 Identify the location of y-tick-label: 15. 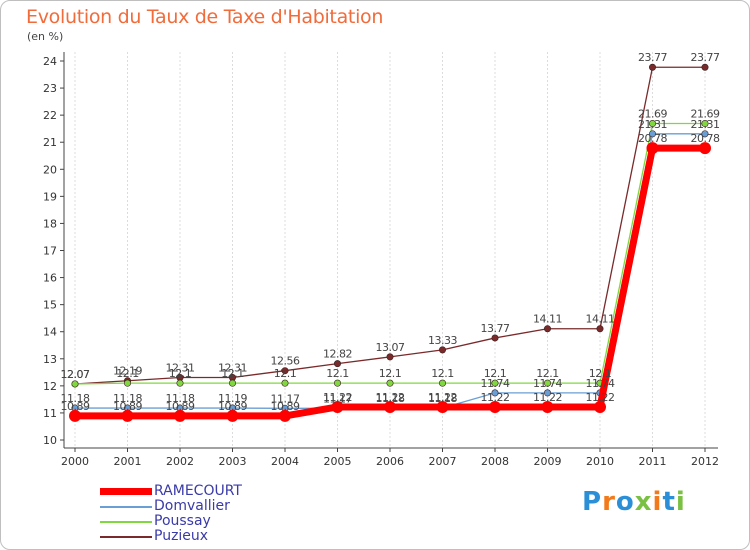
(50, 305).